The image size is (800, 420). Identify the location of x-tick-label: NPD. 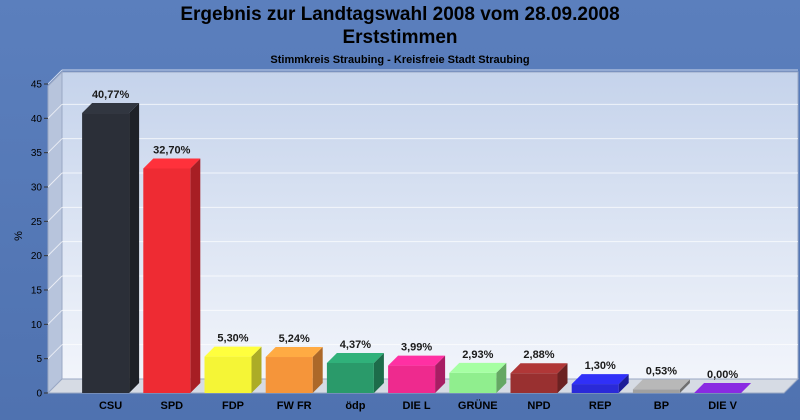
(538, 406).